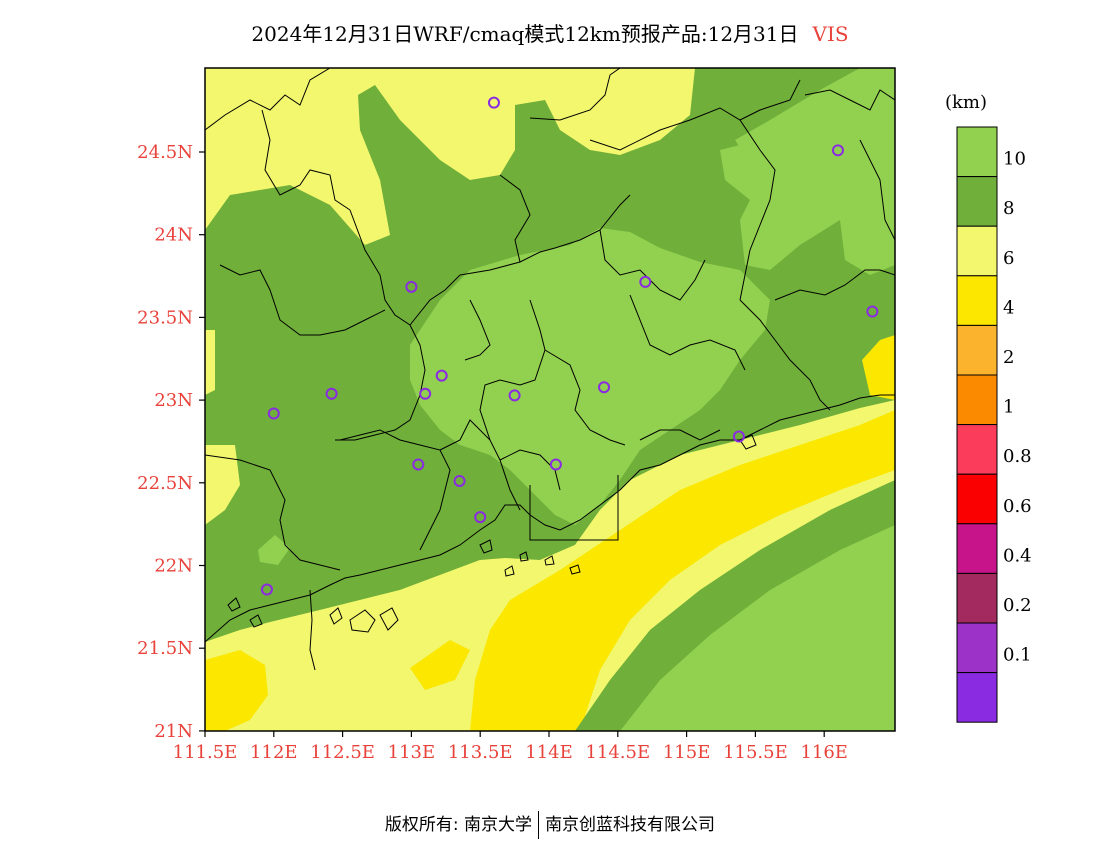 The height and width of the screenshot is (850, 1100). Describe the element at coordinates (165, 152) in the screenshot. I see `y-tick-label: 24.5N` at that location.